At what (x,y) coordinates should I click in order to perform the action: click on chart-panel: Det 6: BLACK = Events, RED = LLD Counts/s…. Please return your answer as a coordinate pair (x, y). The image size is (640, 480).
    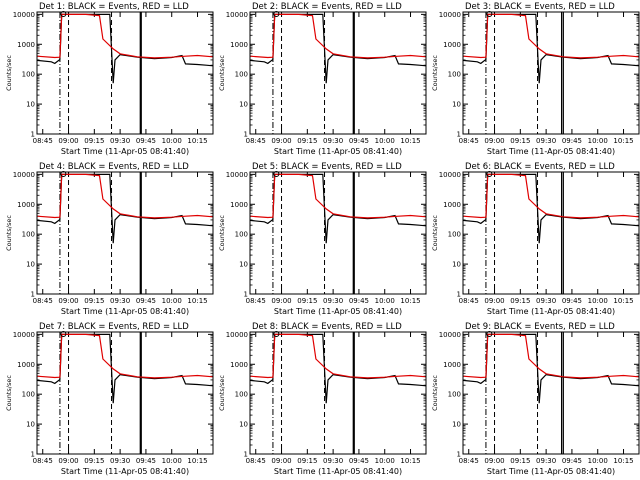
    Looking at the image, I should click on (535, 239).